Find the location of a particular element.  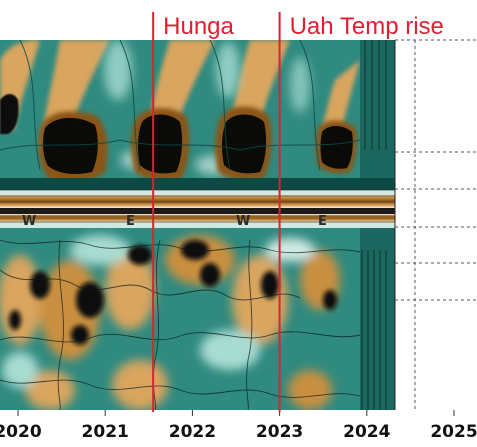

annotation-label: Uah Temp rise is located at coordinates (367, 26).